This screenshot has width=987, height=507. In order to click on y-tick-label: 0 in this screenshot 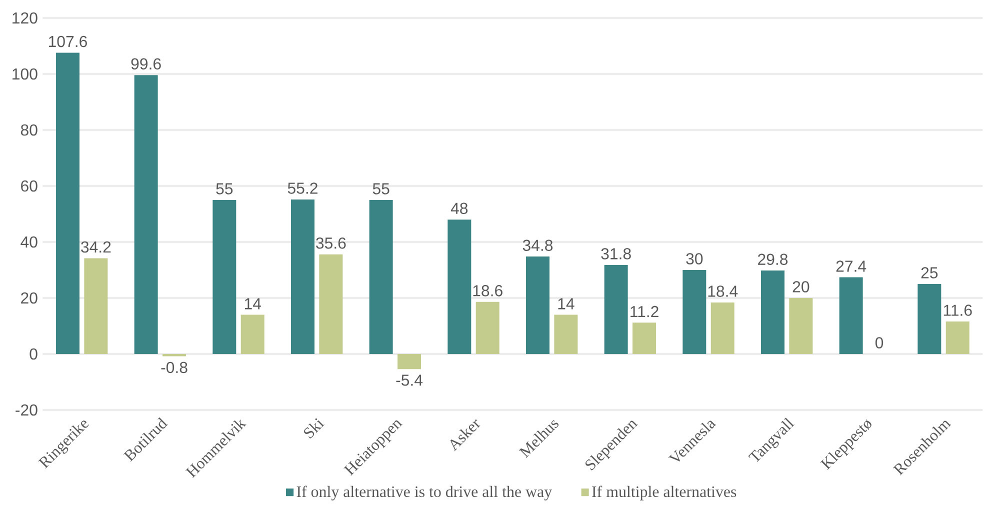, I will do `click(34, 354)`.